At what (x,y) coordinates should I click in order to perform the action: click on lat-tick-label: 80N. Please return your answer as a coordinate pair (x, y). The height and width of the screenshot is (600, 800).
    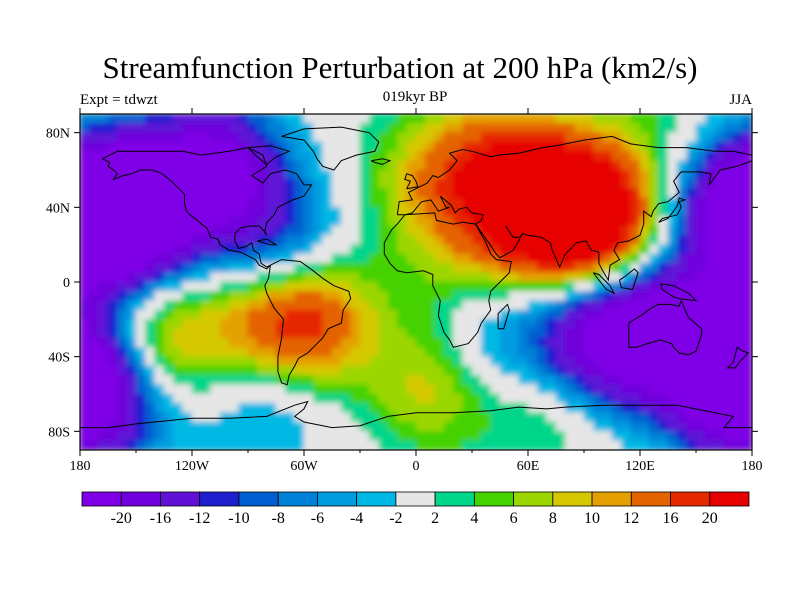
    Looking at the image, I should click on (58, 134).